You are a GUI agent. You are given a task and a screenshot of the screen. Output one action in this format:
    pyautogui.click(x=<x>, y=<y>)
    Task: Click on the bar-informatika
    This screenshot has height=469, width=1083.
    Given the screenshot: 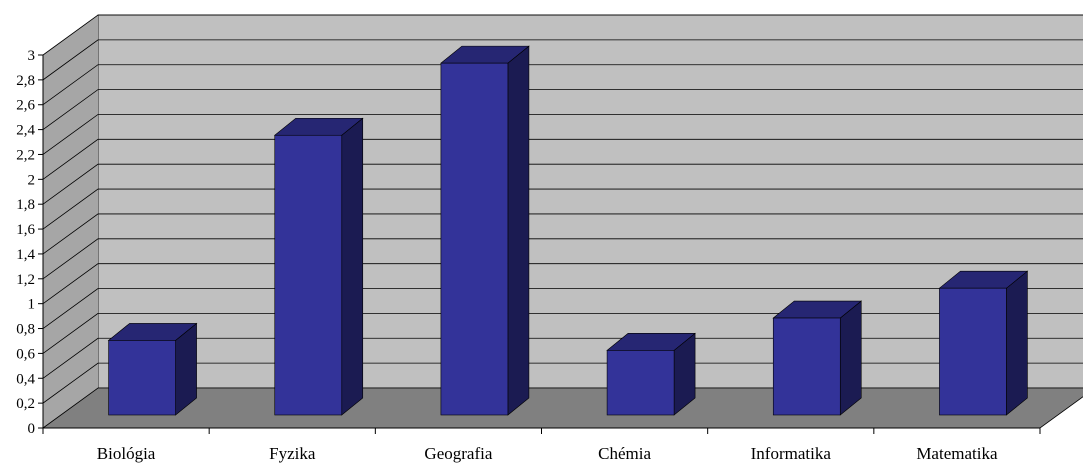 What is the action you would take?
    pyautogui.click(x=817, y=358)
    